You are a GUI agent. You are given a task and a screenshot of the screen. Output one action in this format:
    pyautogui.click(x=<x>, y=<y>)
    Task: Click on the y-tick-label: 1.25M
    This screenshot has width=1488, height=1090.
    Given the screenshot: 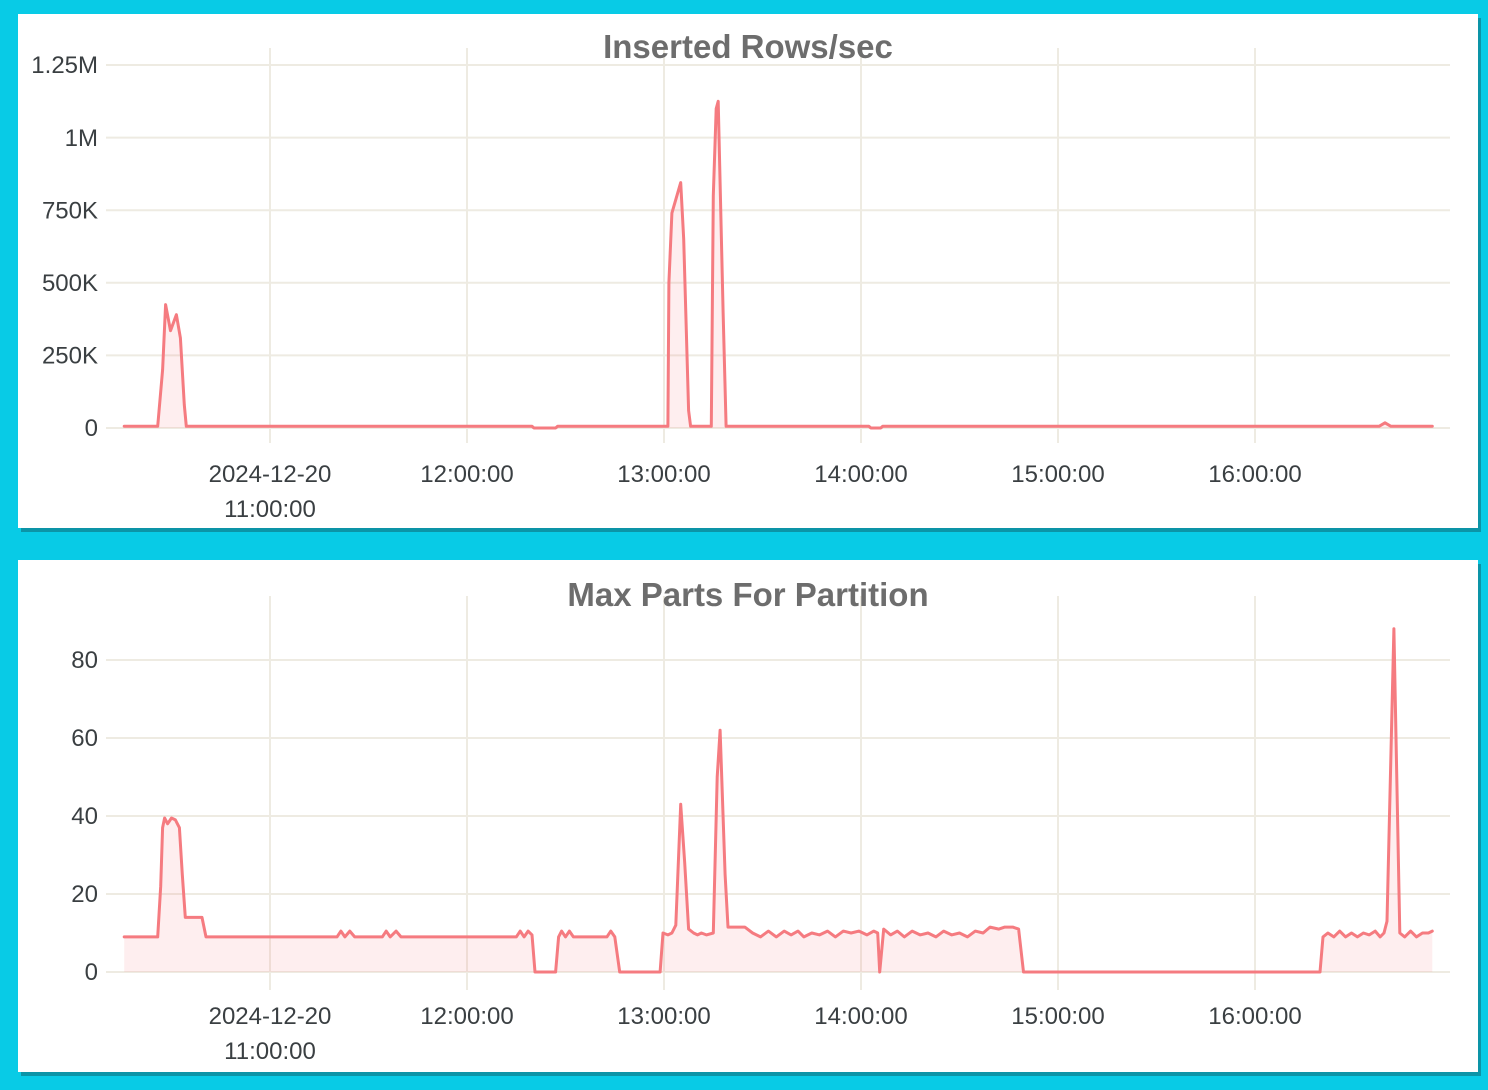 What is the action you would take?
    pyautogui.click(x=64, y=65)
    